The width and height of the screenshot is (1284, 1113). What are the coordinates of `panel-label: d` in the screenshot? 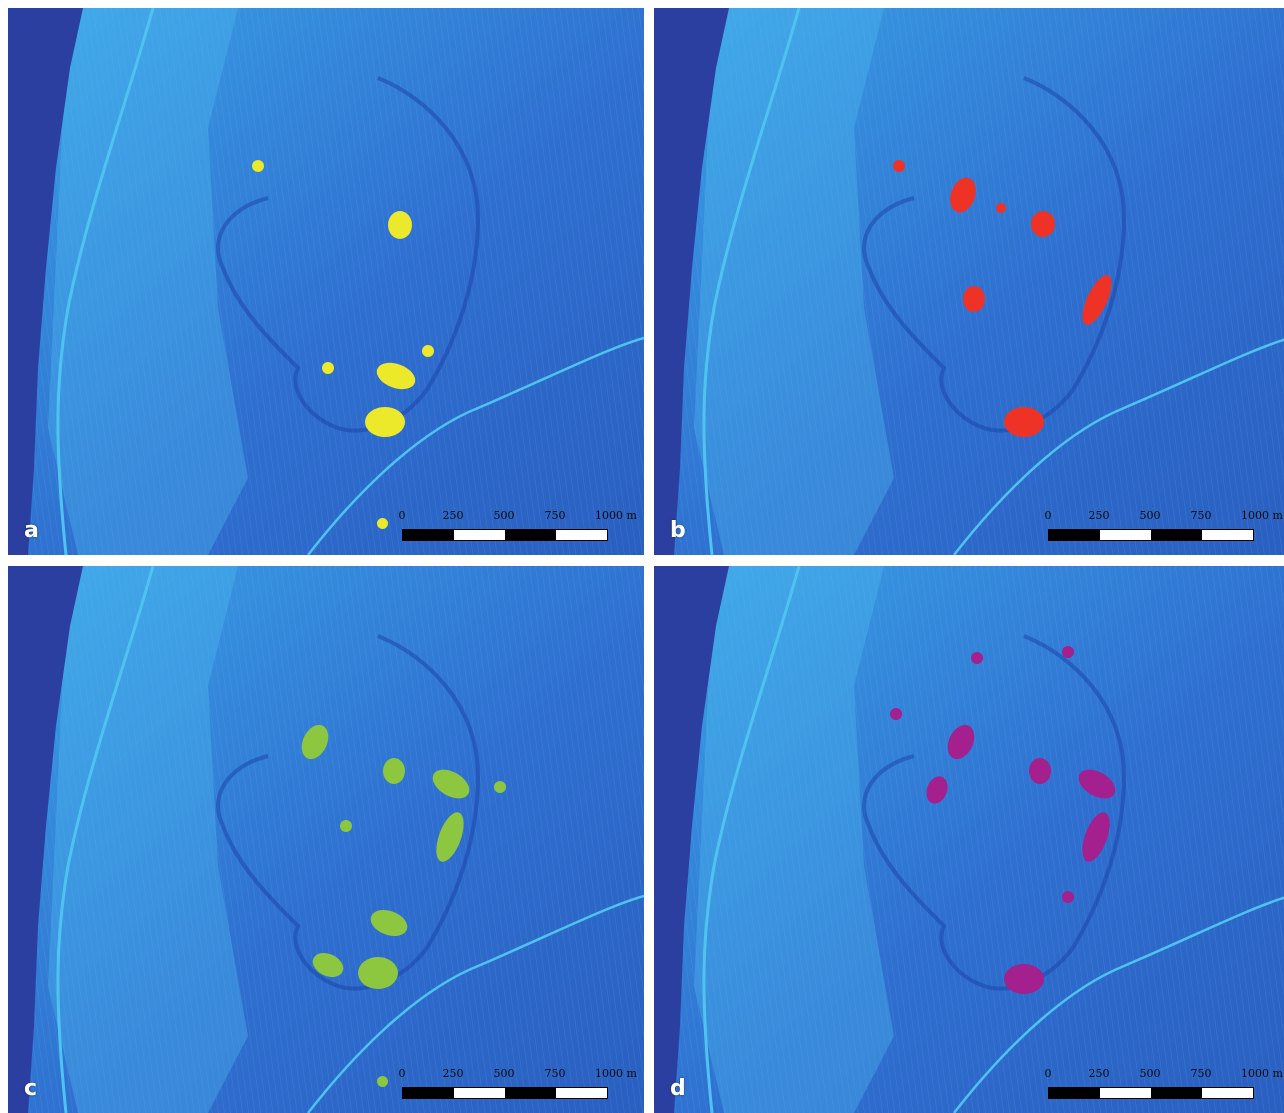 It's located at (678, 1088).